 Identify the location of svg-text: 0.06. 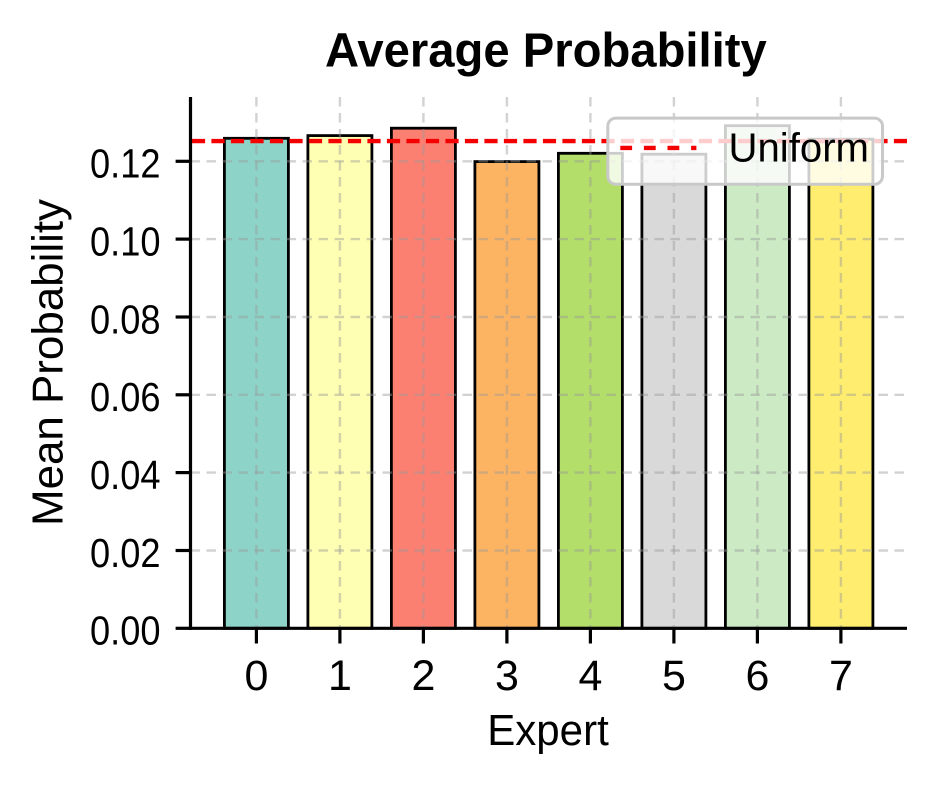
(125, 397).